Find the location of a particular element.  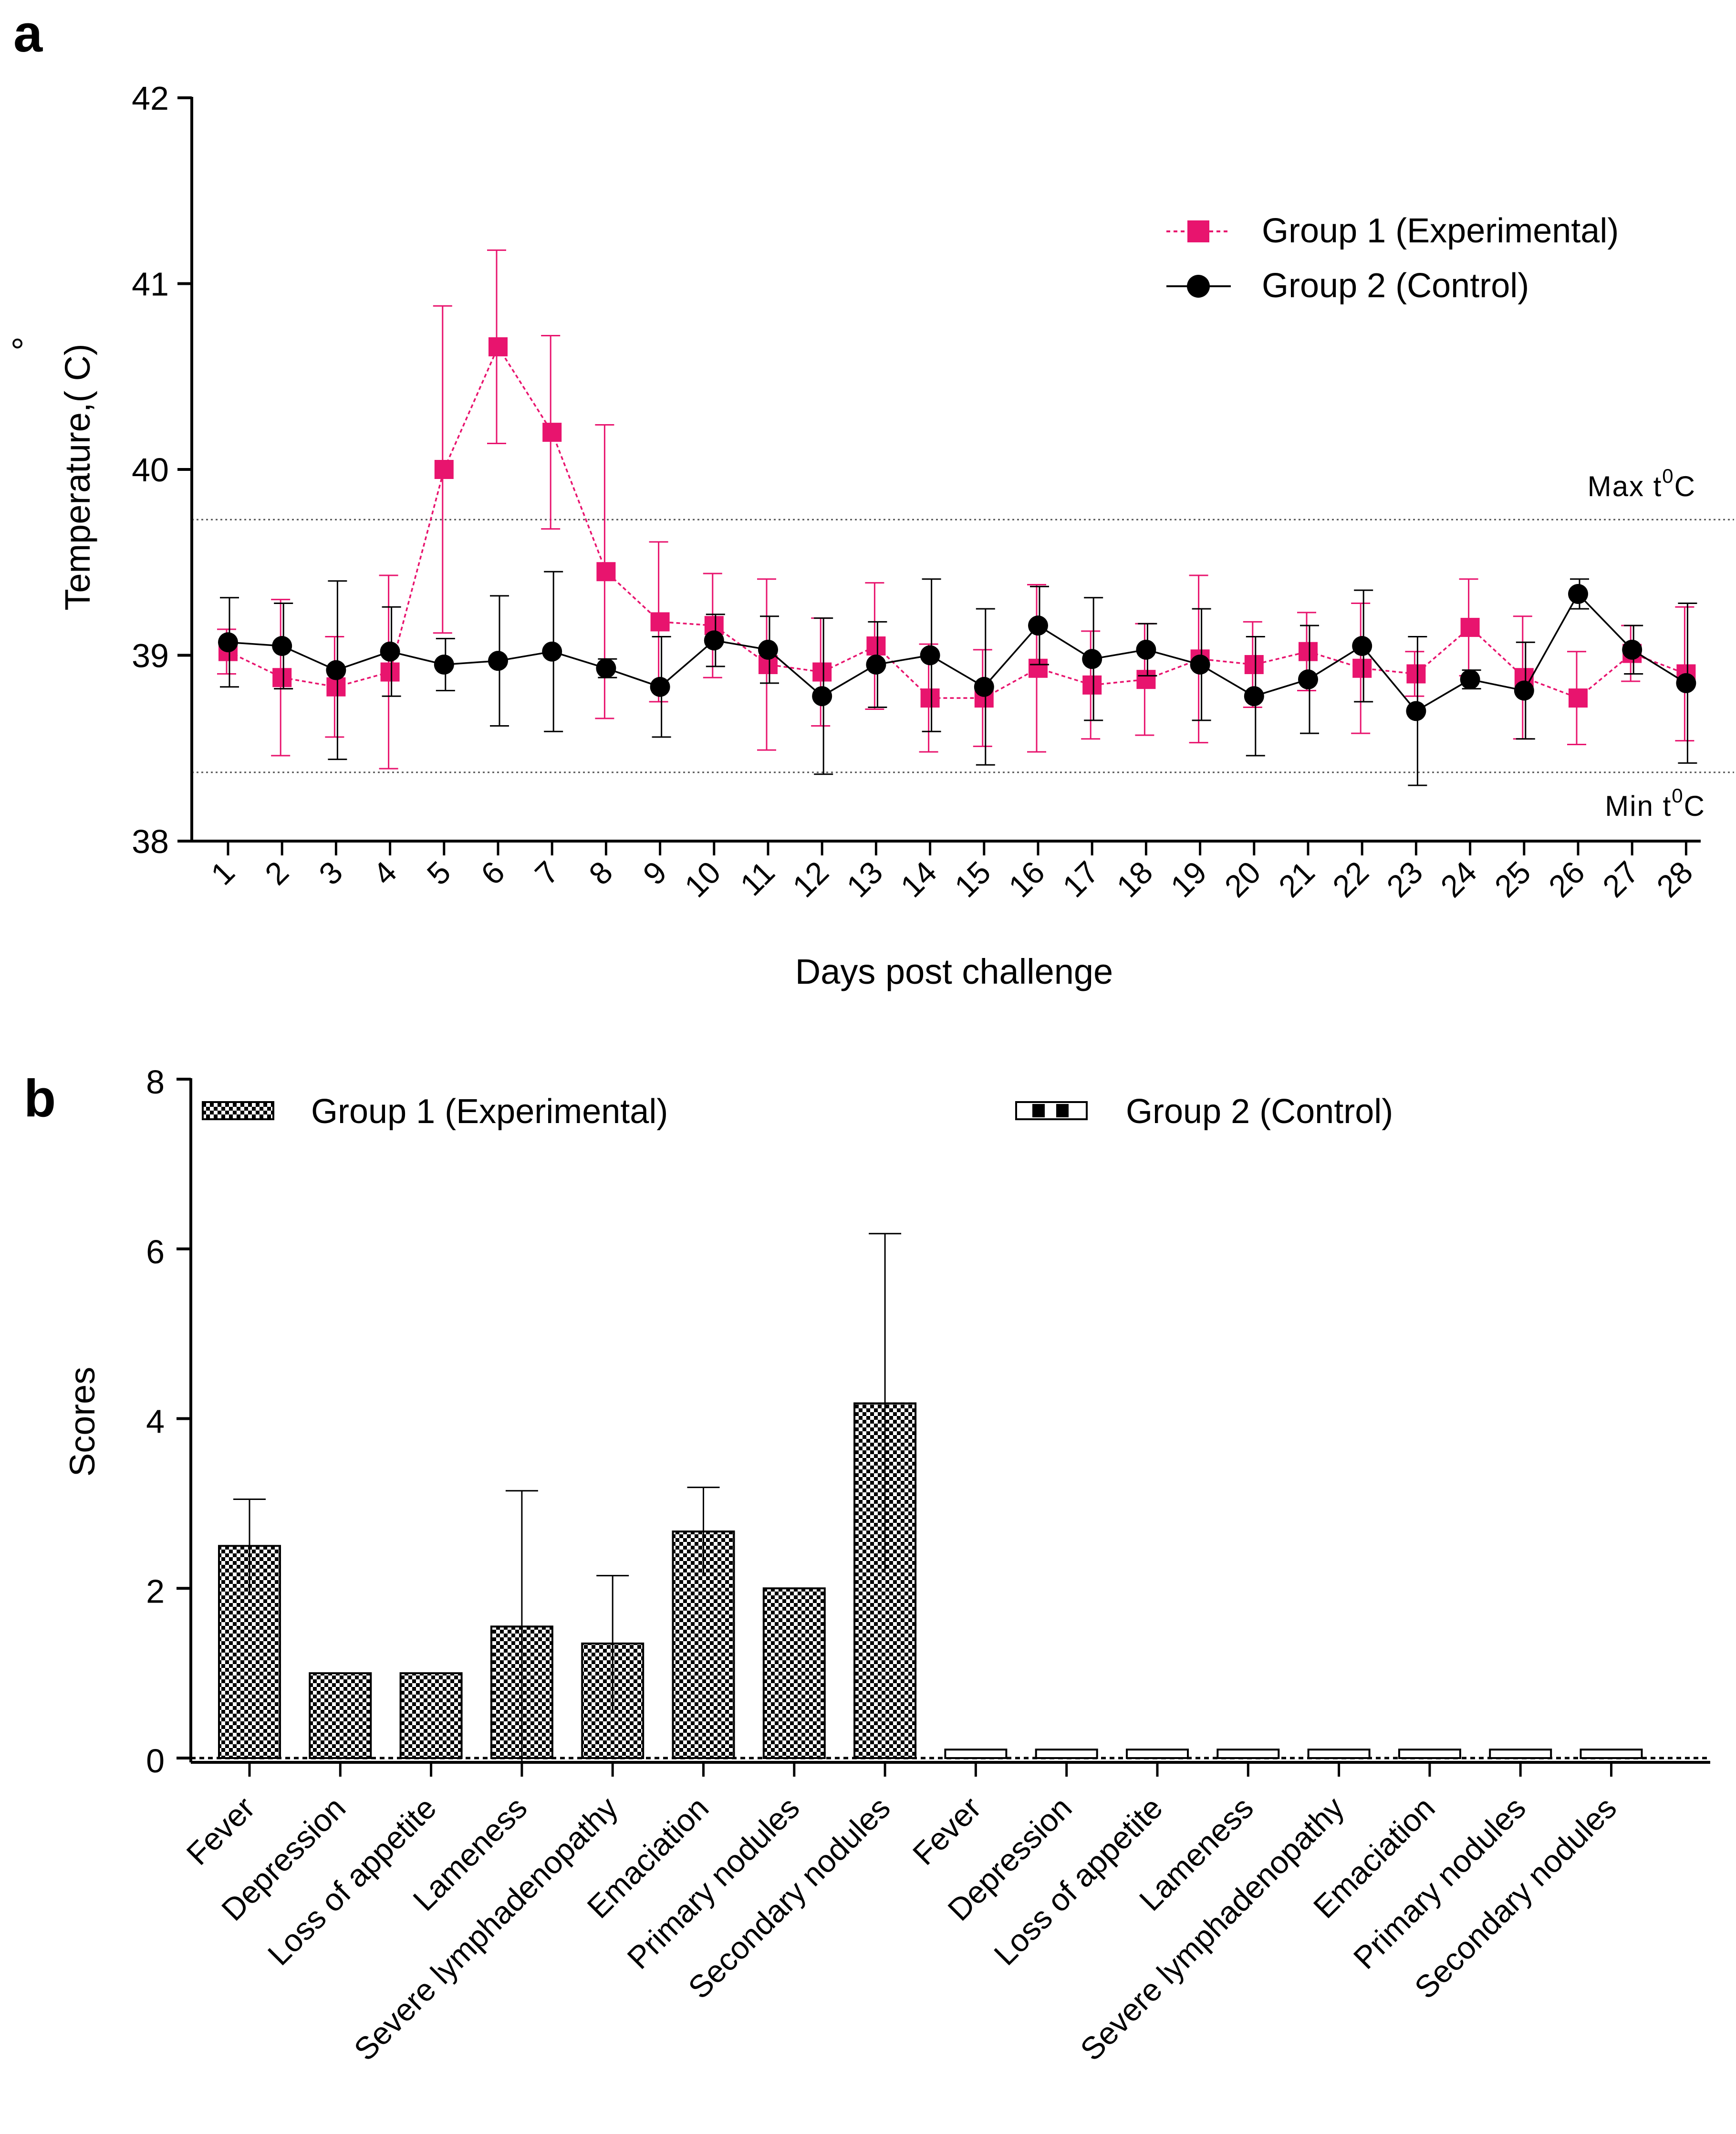

temperature-x-tick-label: 15 is located at coordinates (972, 879).